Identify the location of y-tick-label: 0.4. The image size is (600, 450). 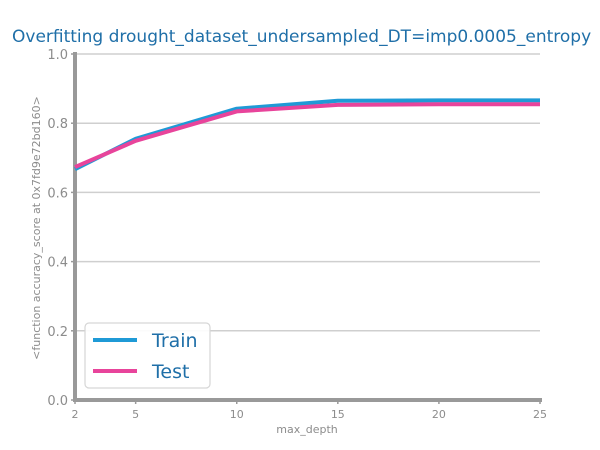
(57, 263).